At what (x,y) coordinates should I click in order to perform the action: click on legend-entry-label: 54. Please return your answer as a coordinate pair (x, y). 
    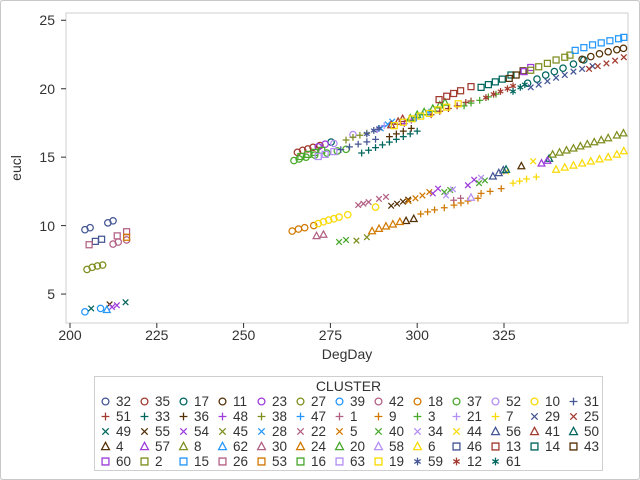
    Looking at the image, I should click on (202, 431).